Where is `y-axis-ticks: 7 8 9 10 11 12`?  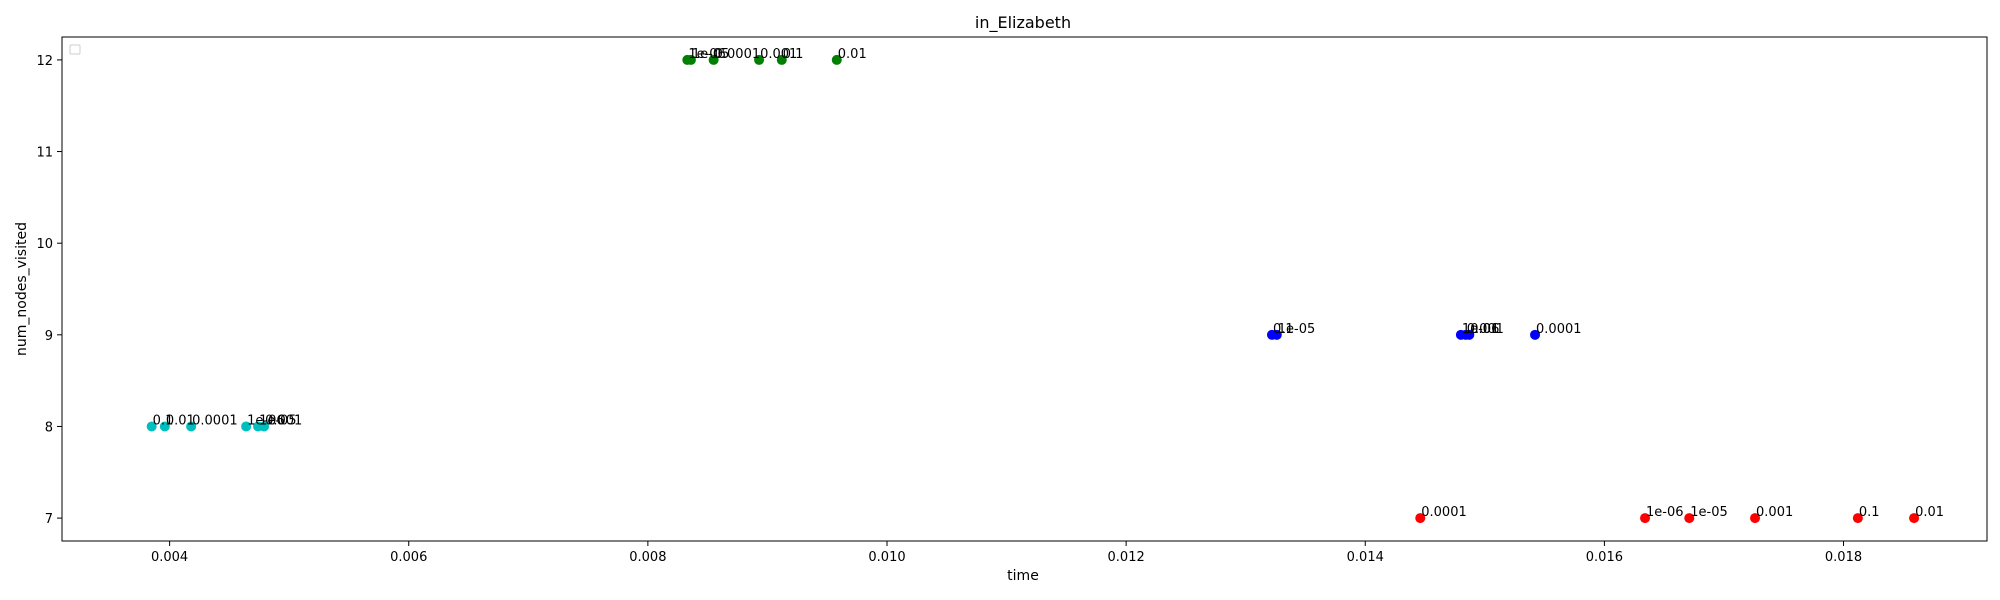
y-axis-ticks: 7 8 9 10 11 12 is located at coordinates (49, 290).